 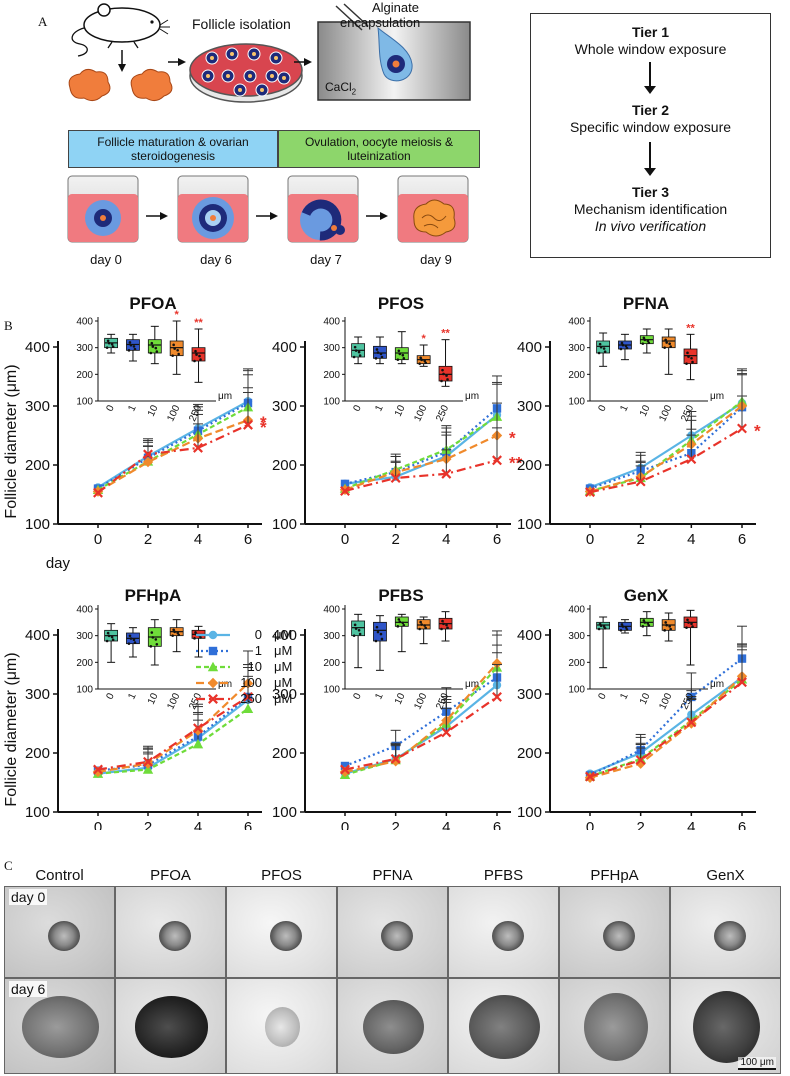 What do you see at coordinates (725, 1026) in the screenshot?
I see `follicle-photo-day6: 100 μm` at bounding box center [725, 1026].